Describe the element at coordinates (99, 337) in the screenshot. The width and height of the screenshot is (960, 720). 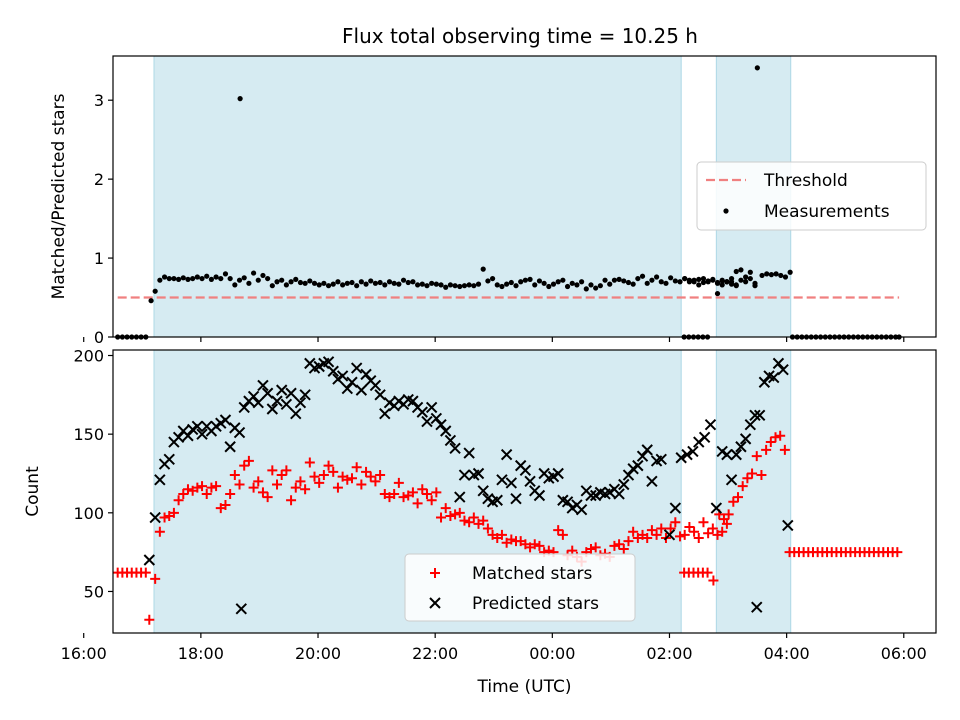
I see `y-tick-label: 0` at that location.